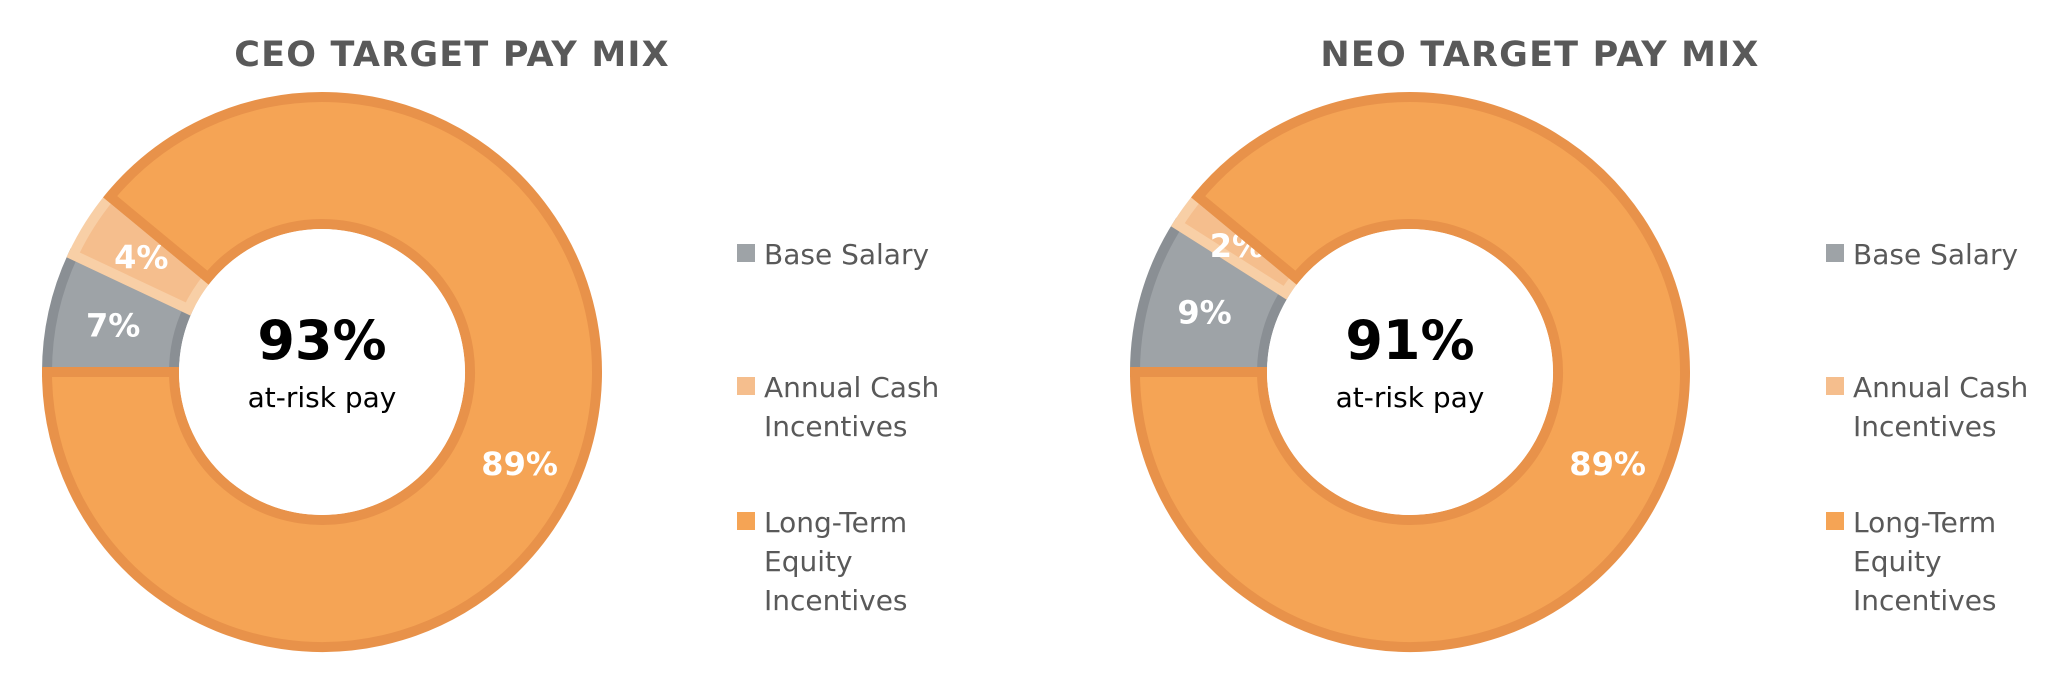 The height and width of the screenshot is (680, 2048). I want to click on chart-title: NEO TARGET PAY MIX, so click(1539, 55).